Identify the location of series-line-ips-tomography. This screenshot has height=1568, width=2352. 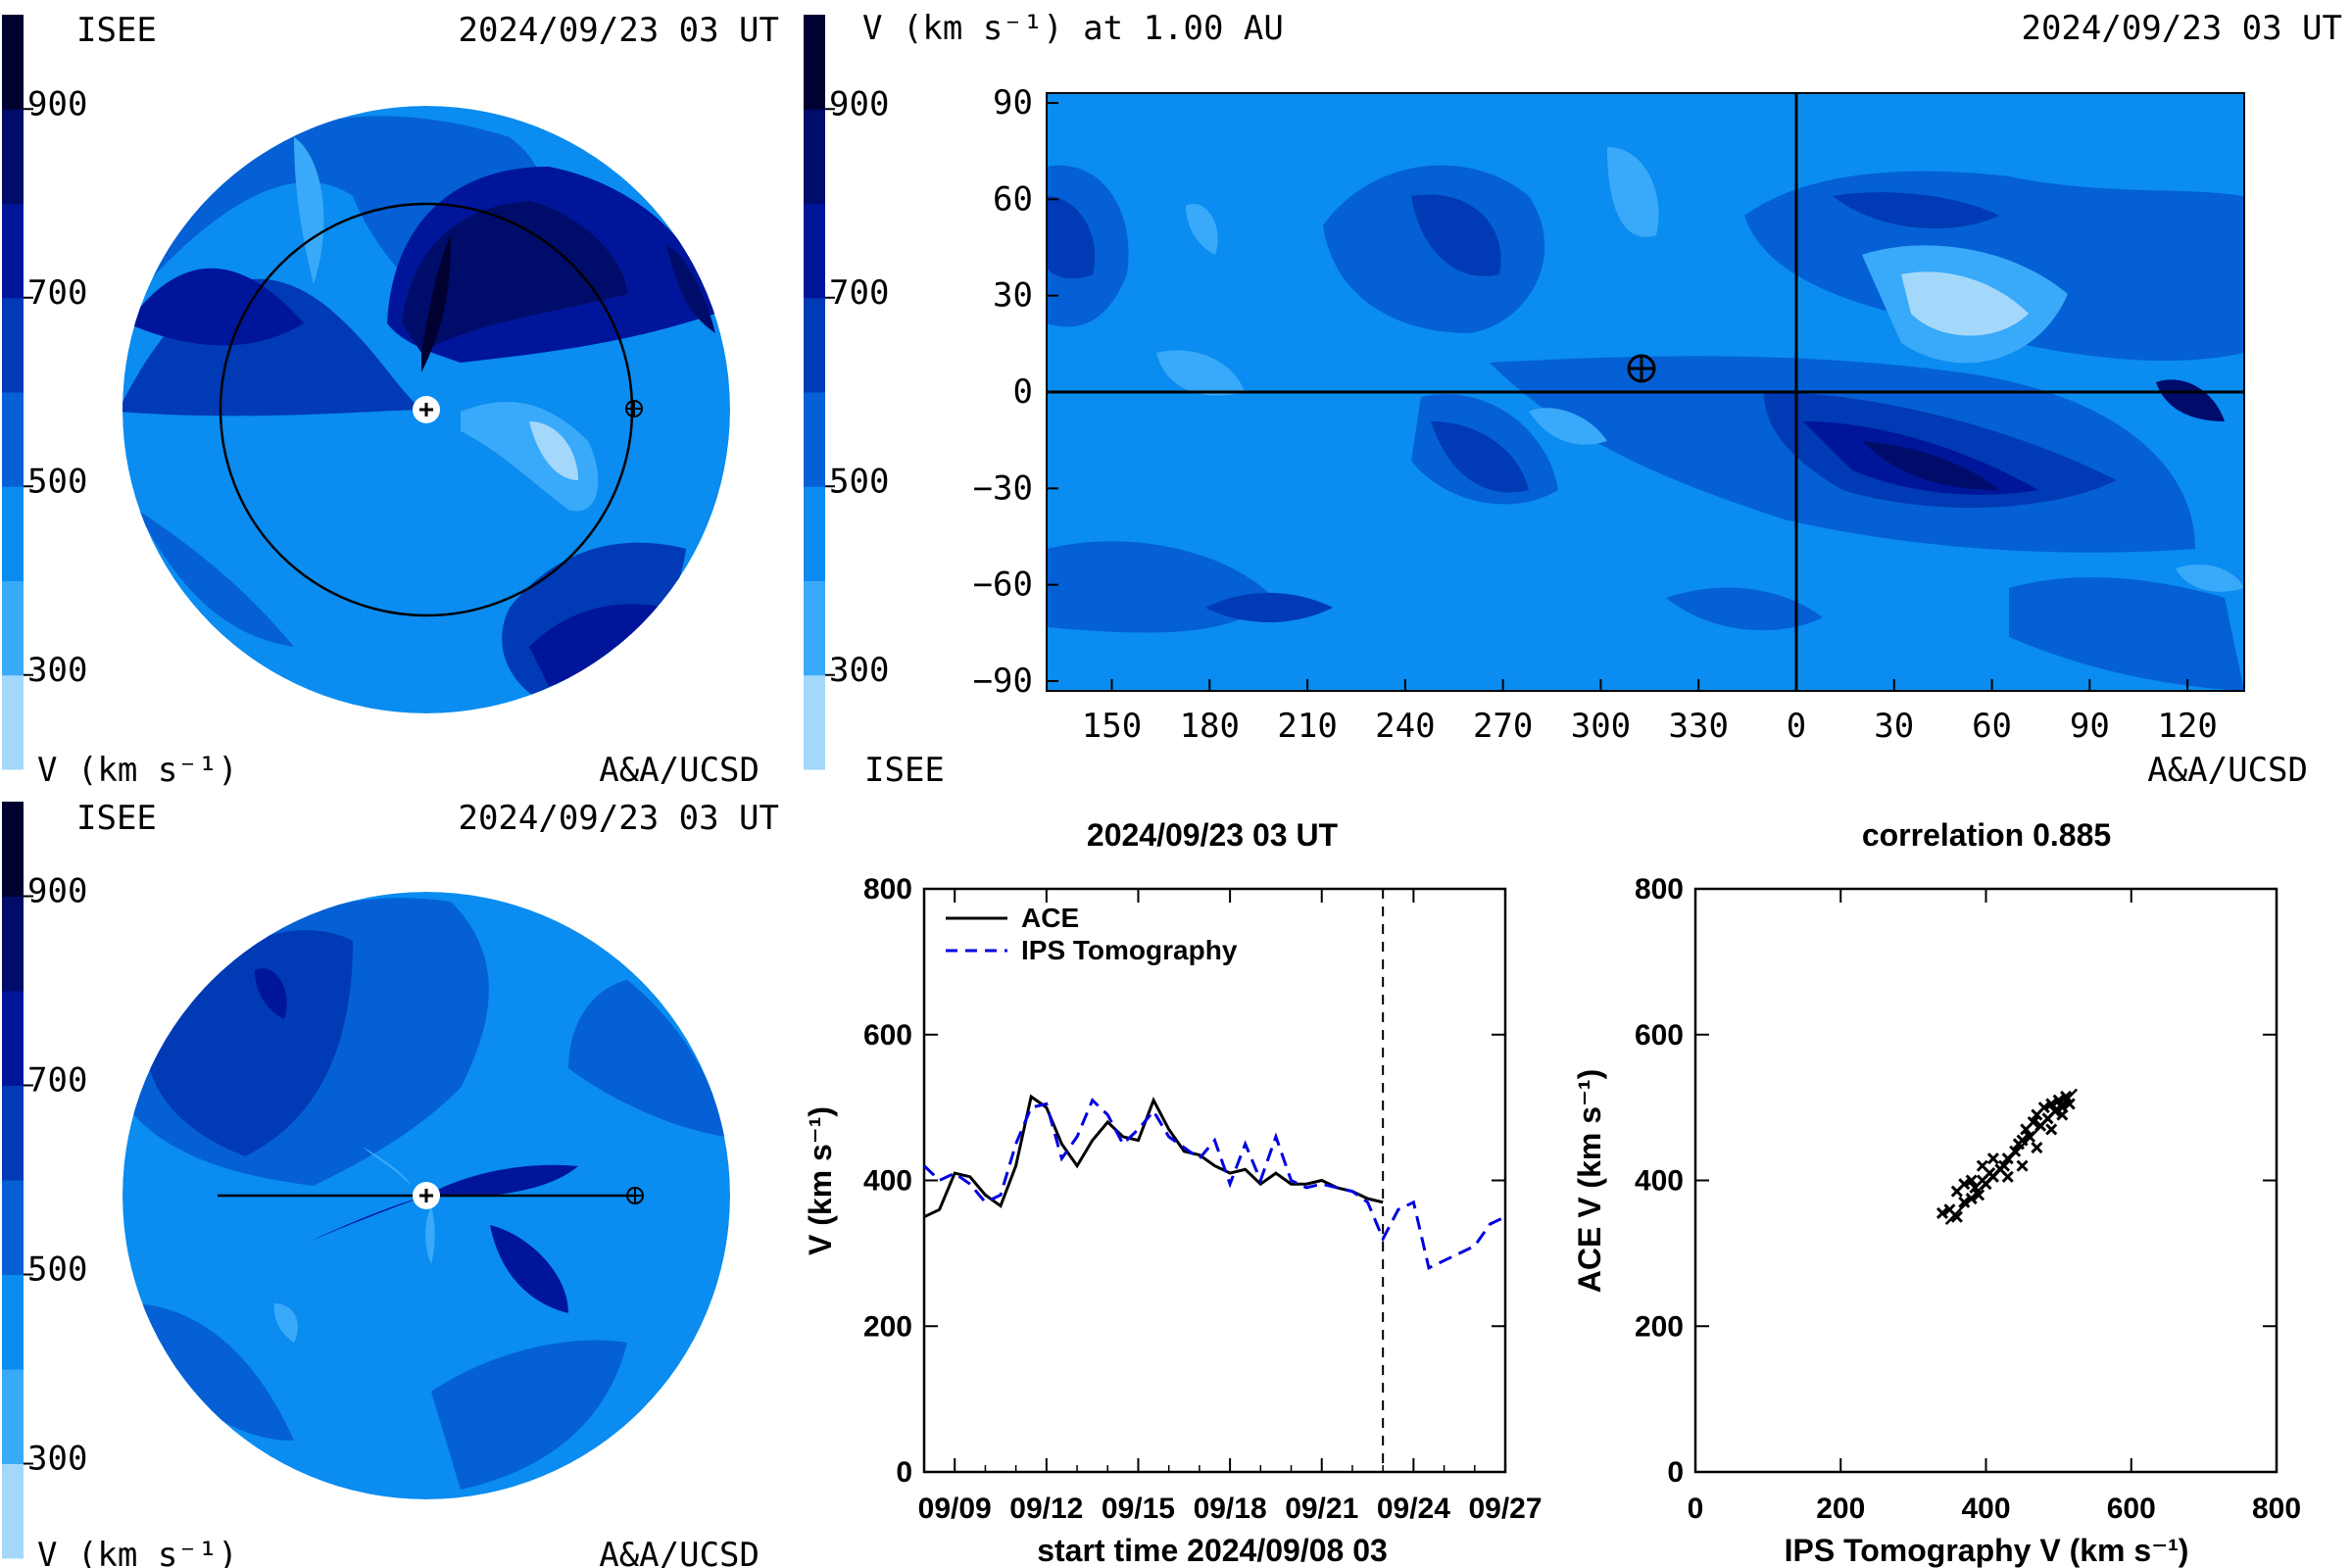
(1214, 1184).